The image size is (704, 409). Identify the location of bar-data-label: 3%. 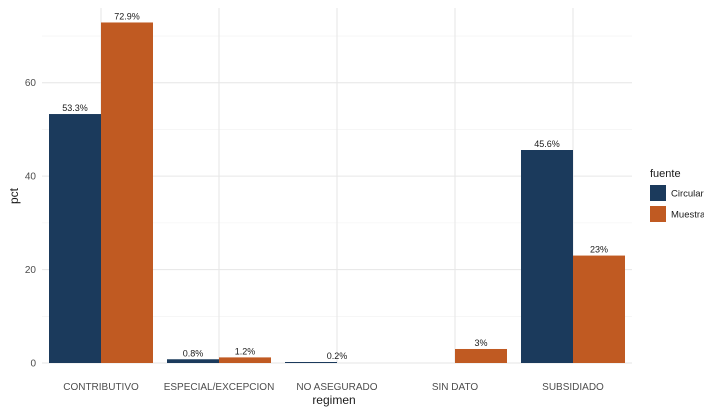
(480, 343).